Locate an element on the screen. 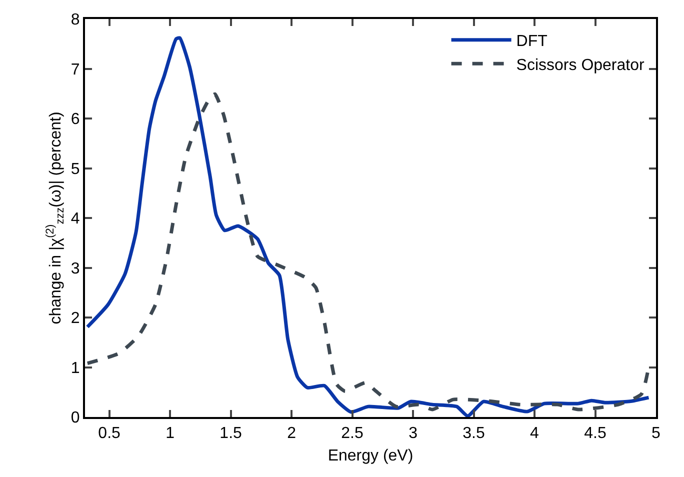  x-tick-label: 0.5 is located at coordinates (109, 433).